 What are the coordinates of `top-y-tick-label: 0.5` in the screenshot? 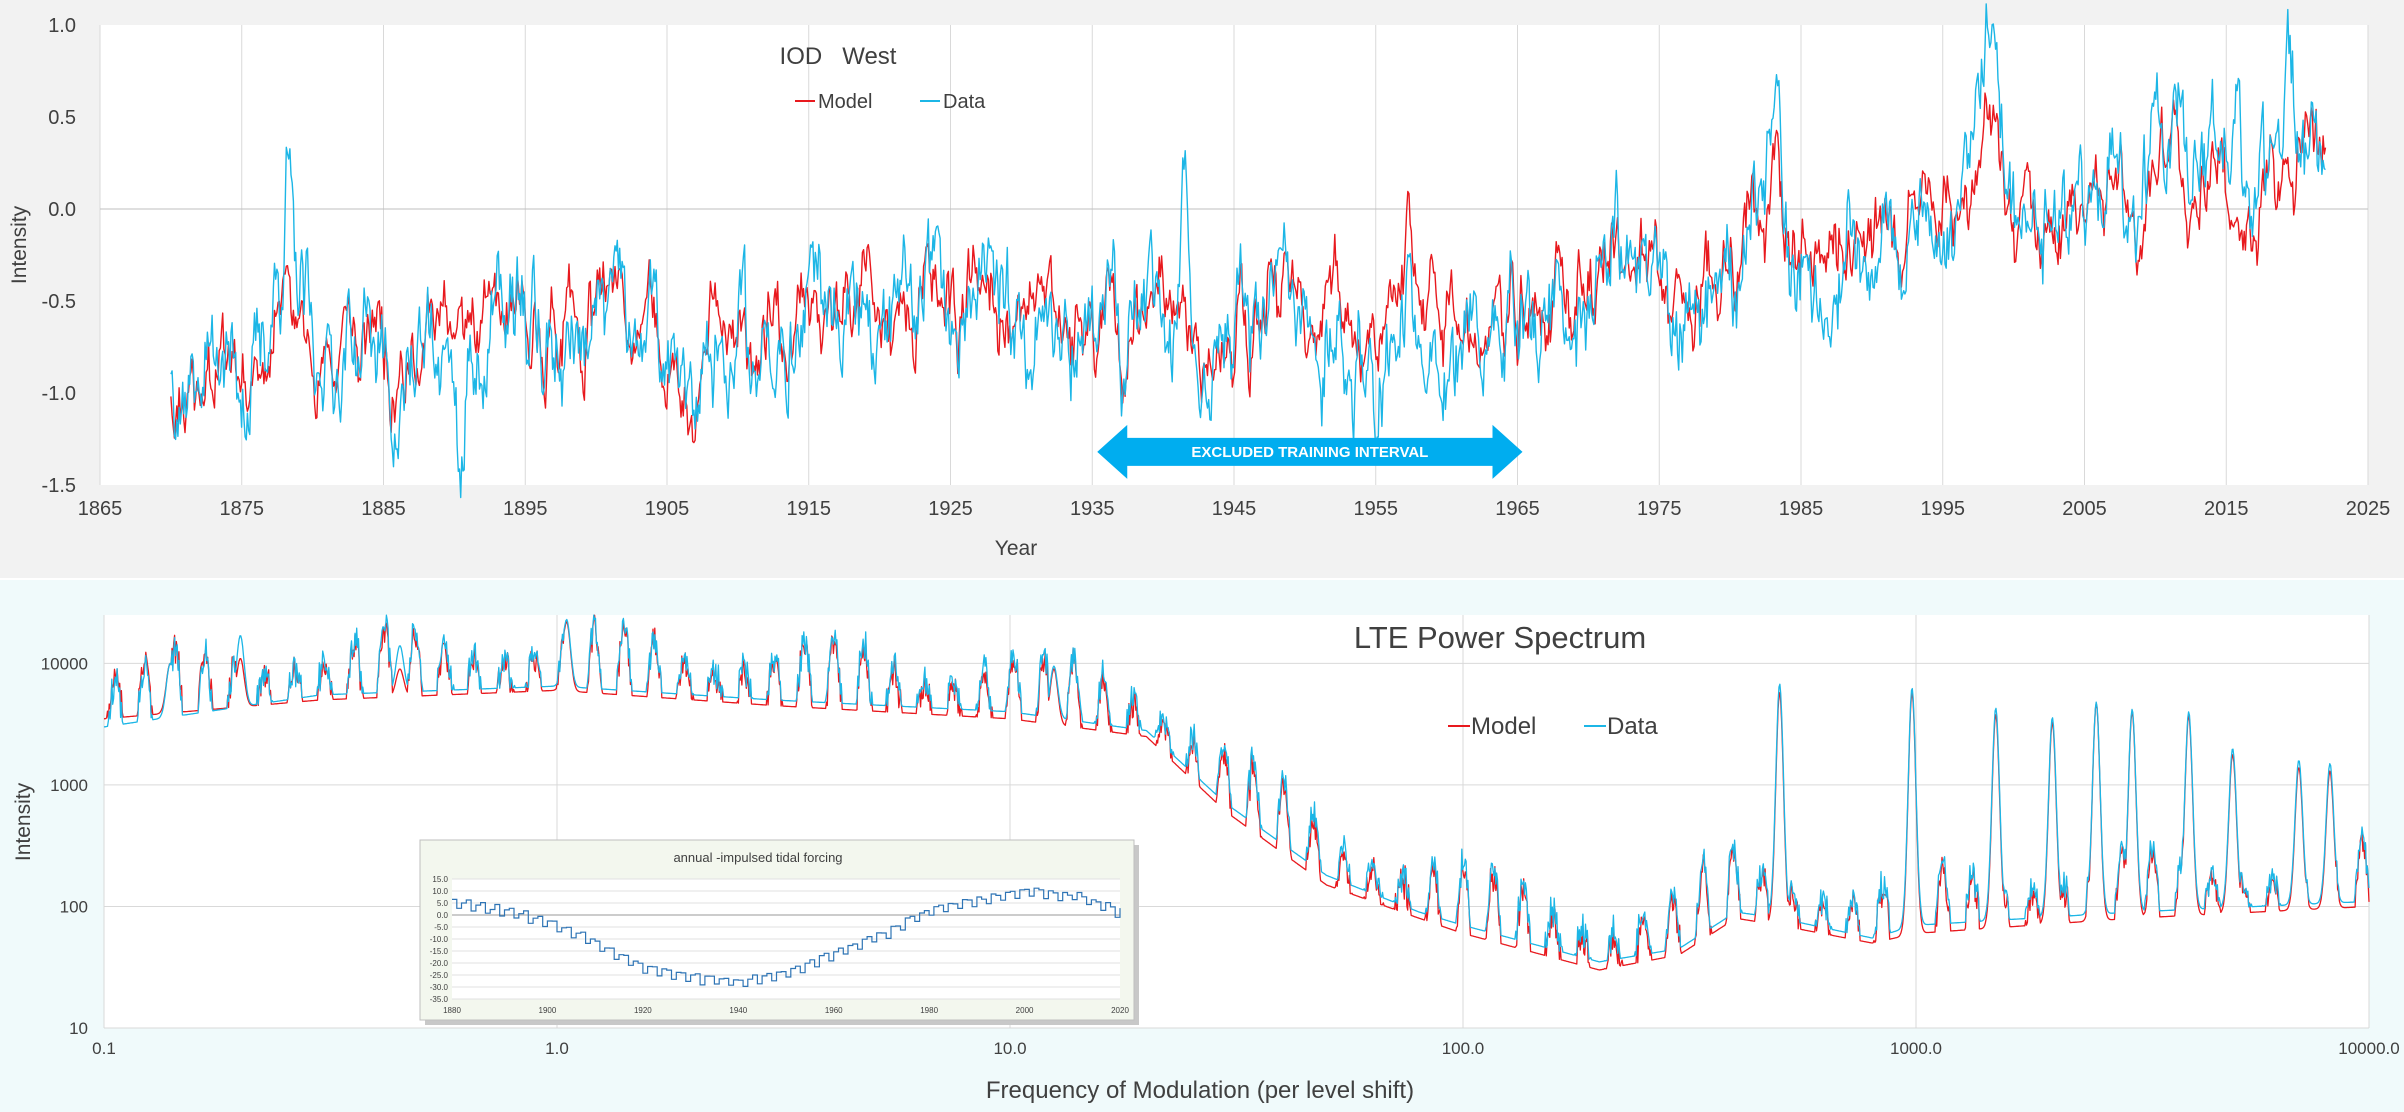 It's located at (62, 118).